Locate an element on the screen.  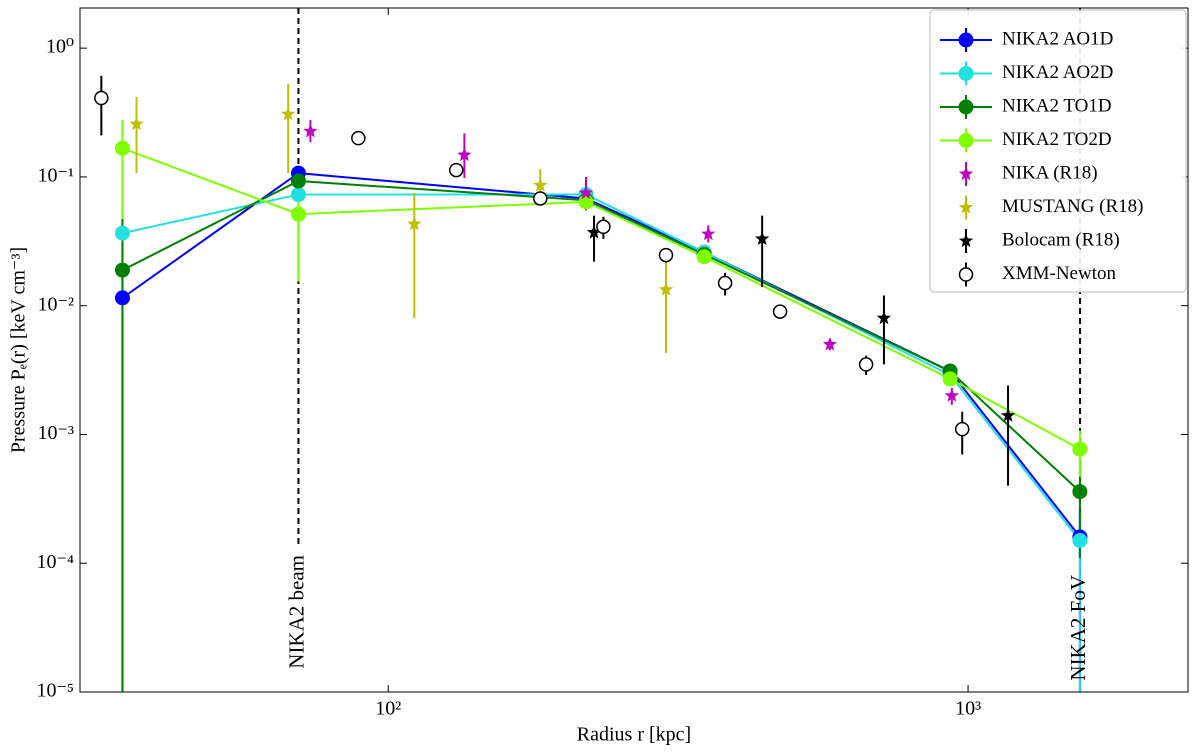
reference-label: NIKA2 beam is located at coordinates (296, 612).